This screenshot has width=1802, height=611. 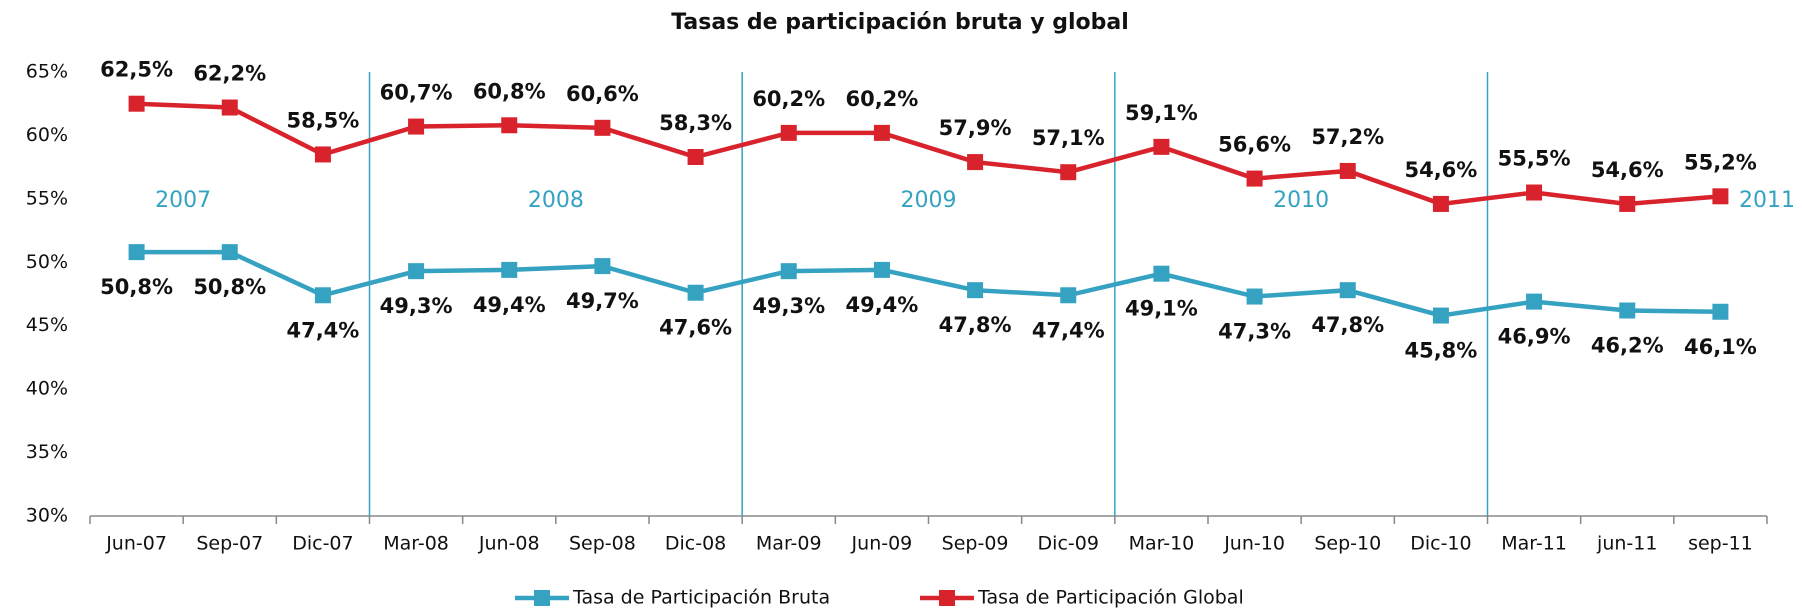 What do you see at coordinates (416, 544) in the screenshot?
I see `x-tick-label: Mar-08` at bounding box center [416, 544].